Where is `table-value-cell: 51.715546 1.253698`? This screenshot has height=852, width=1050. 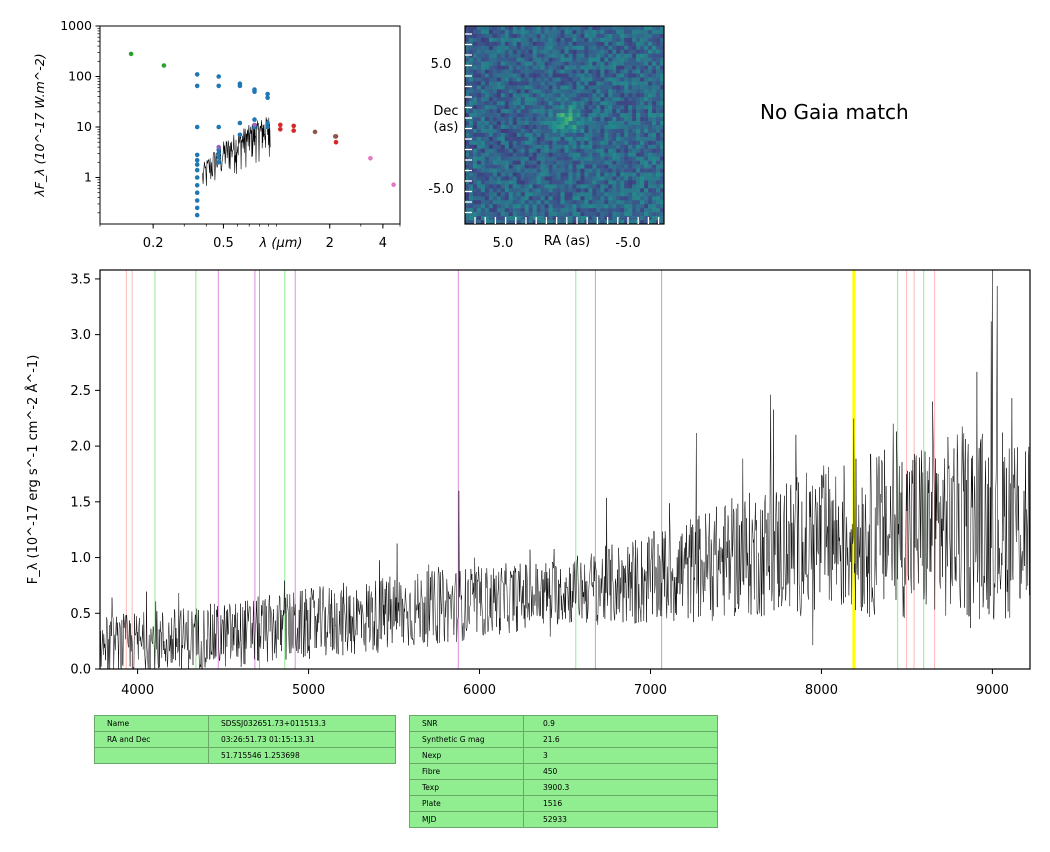 table-value-cell: 51.715546 1.253698 is located at coordinates (302, 755).